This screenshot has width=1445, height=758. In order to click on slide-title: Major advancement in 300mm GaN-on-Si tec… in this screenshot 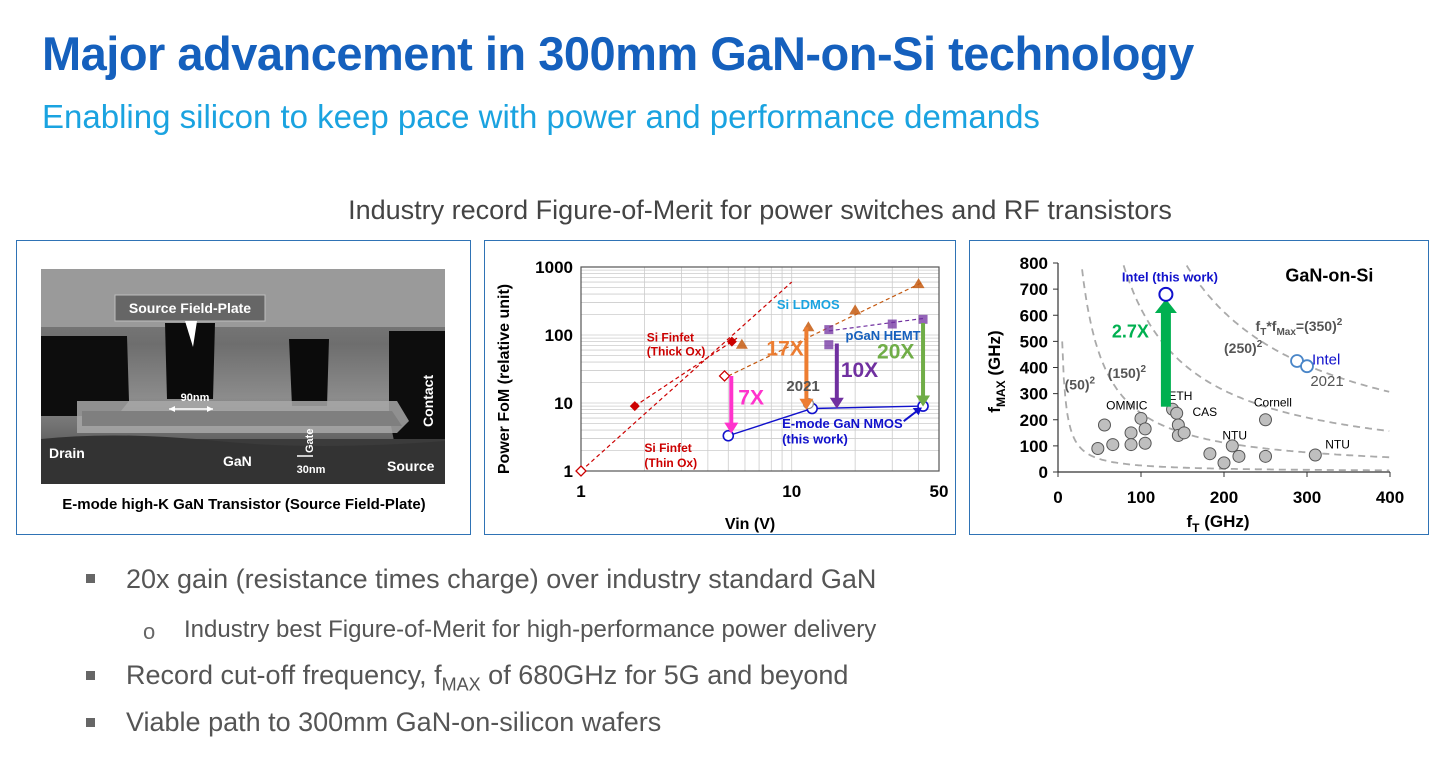, I will do `click(618, 53)`.